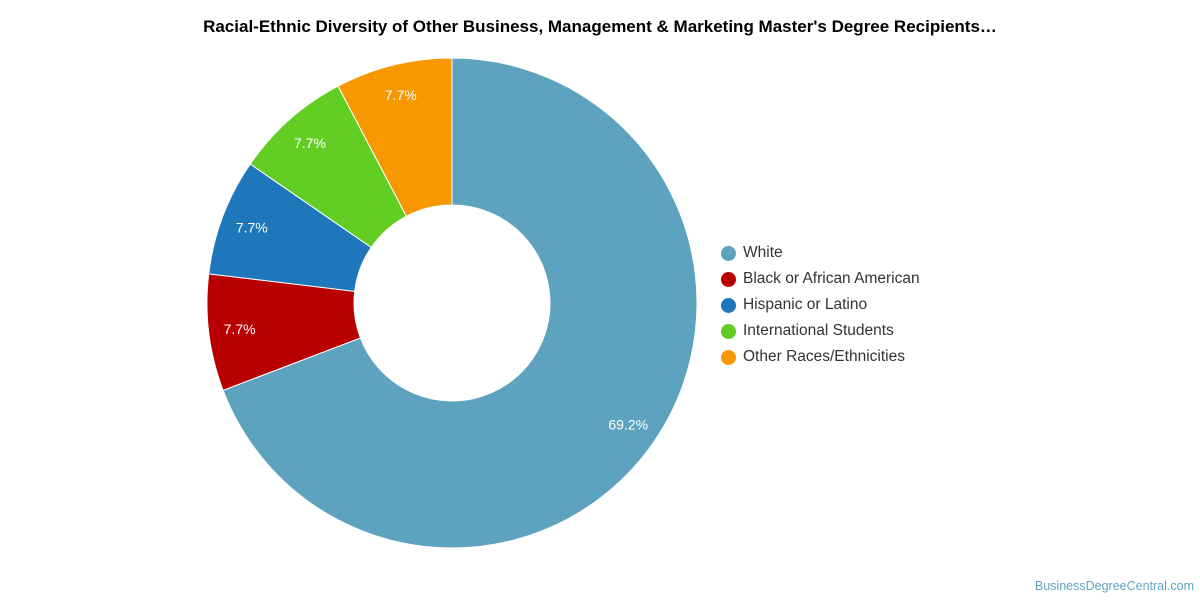  I want to click on legend-swatch-white, so click(728, 253).